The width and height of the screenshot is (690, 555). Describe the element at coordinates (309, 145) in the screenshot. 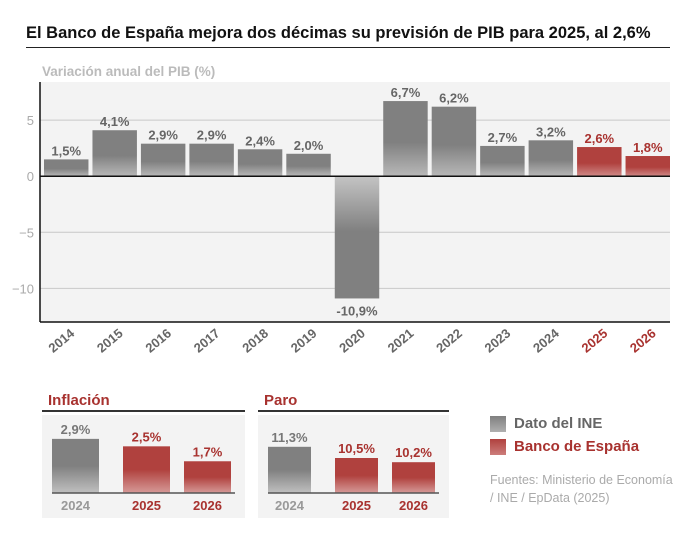

I see `data-label: 2,0%` at that location.